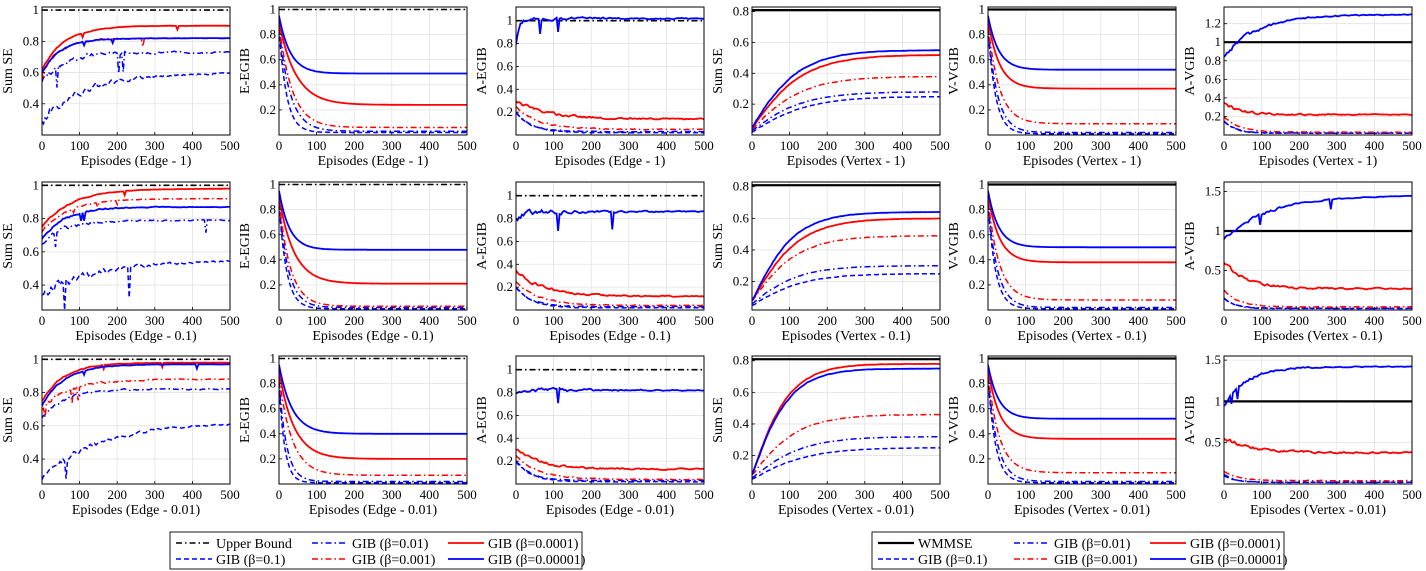 The height and width of the screenshot is (571, 1426). Describe the element at coordinates (482, 70) in the screenshot. I see `y-axis-label: A-EGIB` at that location.